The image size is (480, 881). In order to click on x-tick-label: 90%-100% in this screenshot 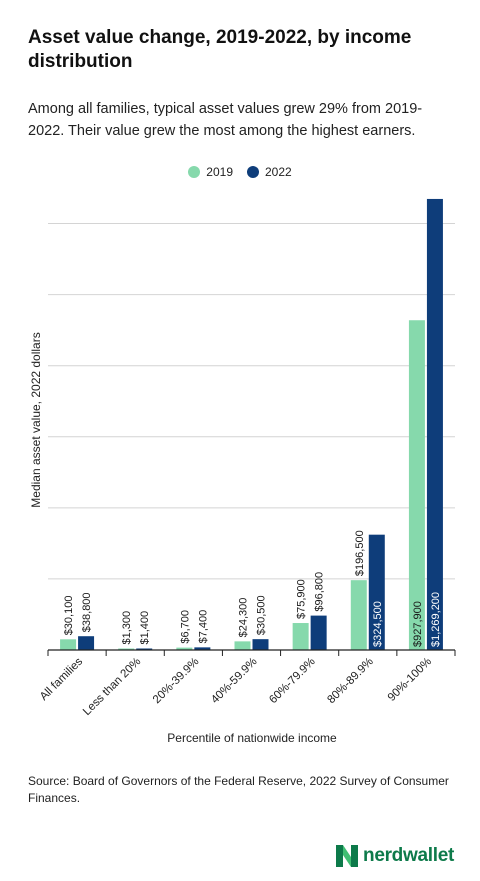, I will do `click(410, 680)`.